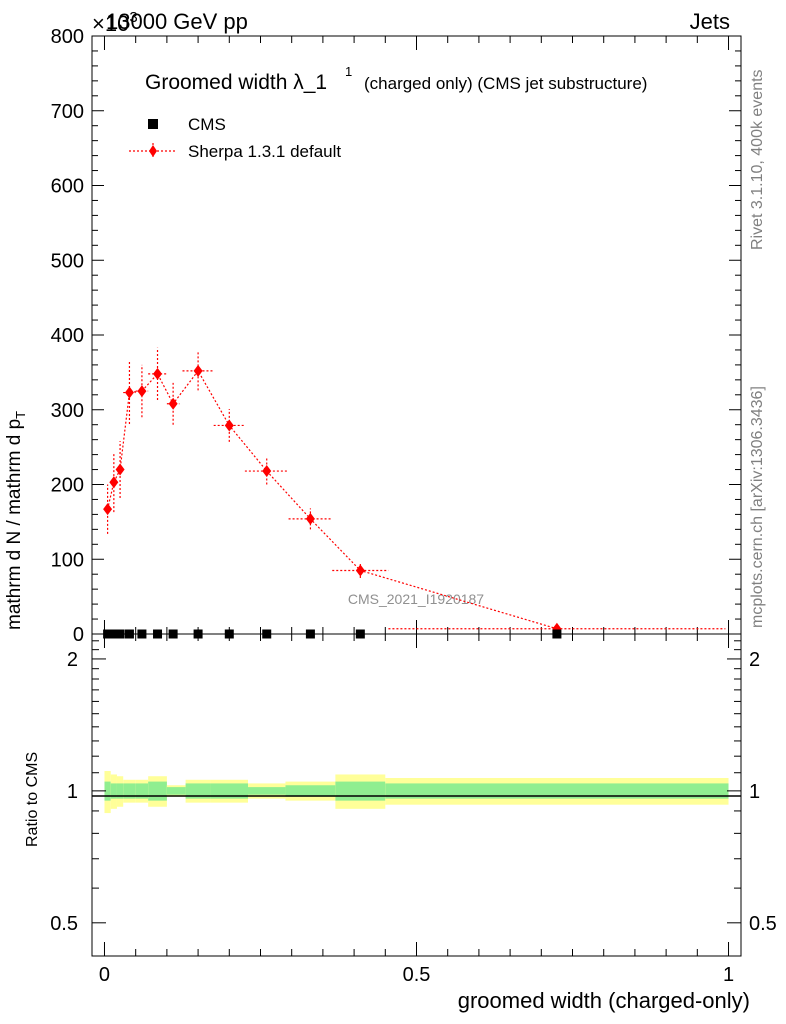 The width and height of the screenshot is (786, 1024). Describe the element at coordinates (757, 159) in the screenshot. I see `rivet-label: Rivet 3.1.10, 400k events` at that location.